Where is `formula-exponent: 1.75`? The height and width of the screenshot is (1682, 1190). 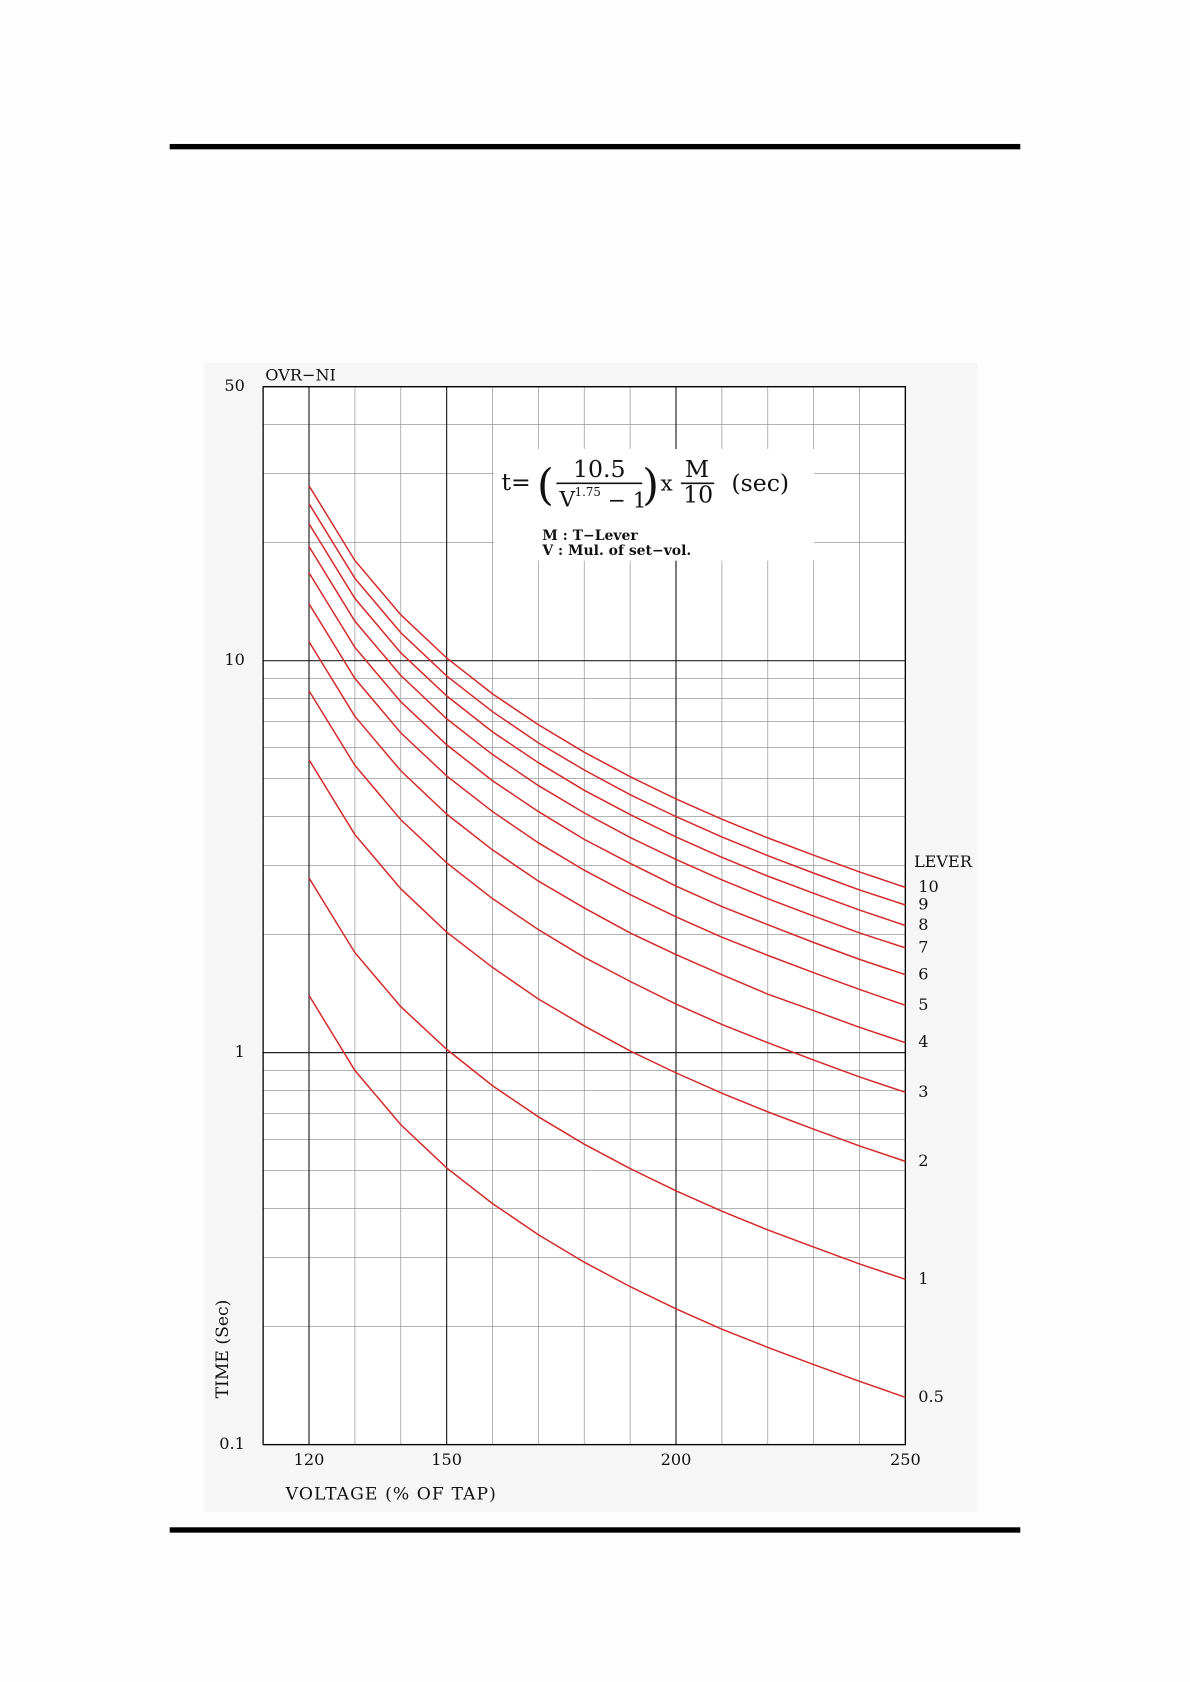 formula-exponent: 1.75 is located at coordinates (588, 492).